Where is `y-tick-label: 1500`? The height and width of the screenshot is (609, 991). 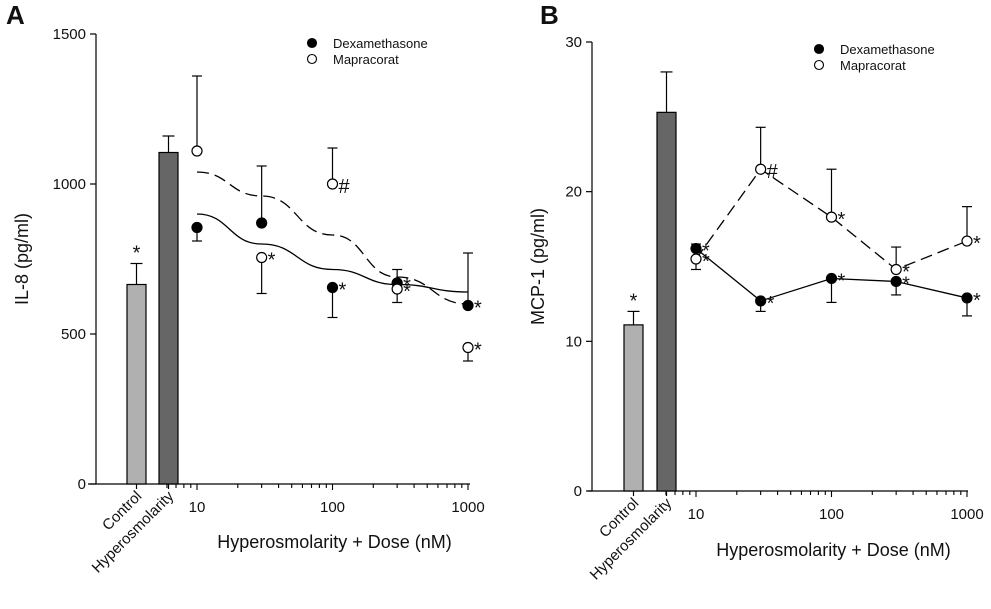
y-tick-label: 1500 is located at coordinates (69, 34).